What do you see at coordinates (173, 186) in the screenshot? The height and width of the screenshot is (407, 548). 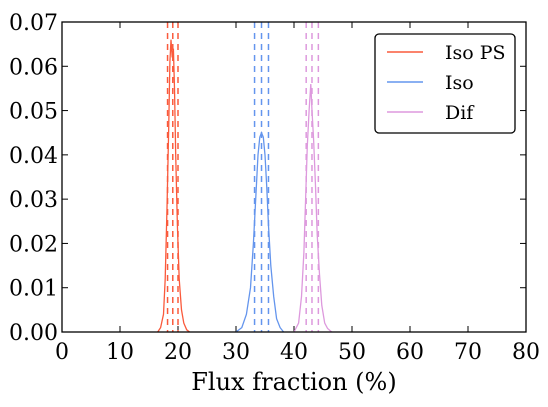 I see `iso-ps-series-line` at bounding box center [173, 186].